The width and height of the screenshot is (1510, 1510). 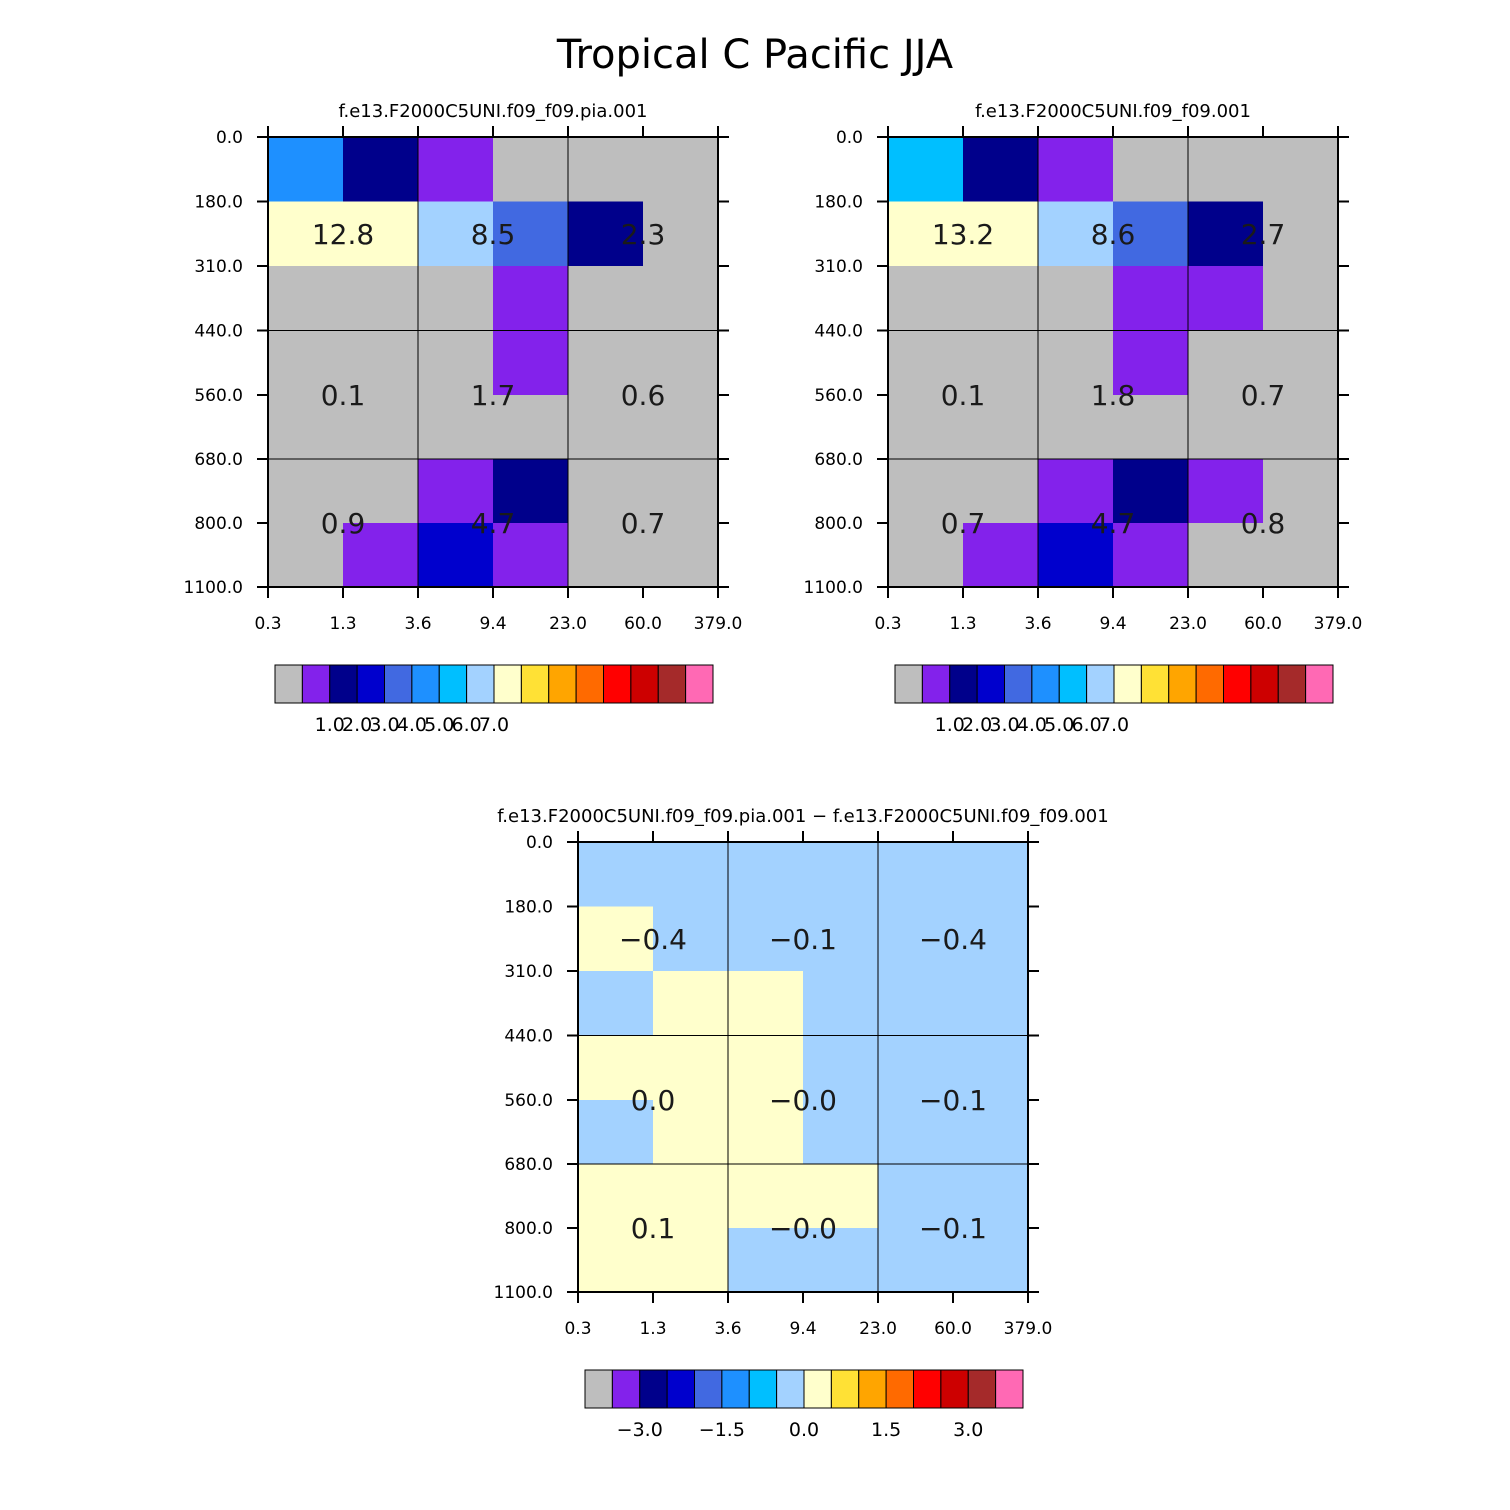 I want to click on y-tick-label: 1100.0, so click(x=833, y=588).